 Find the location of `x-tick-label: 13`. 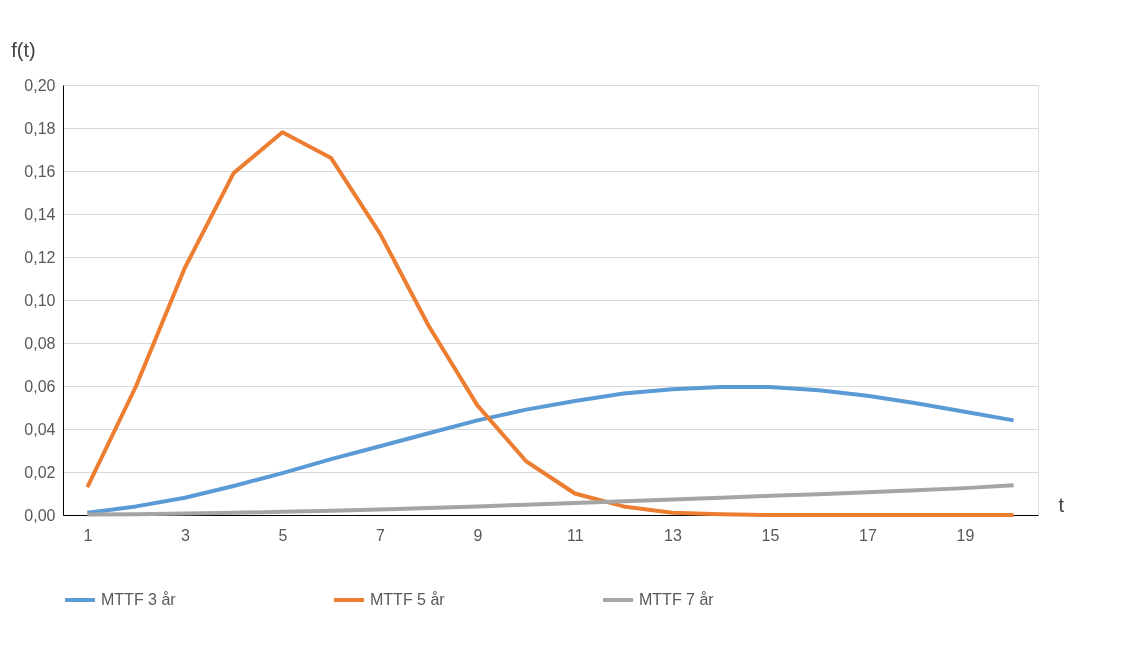

x-tick-label: 13 is located at coordinates (672, 535).